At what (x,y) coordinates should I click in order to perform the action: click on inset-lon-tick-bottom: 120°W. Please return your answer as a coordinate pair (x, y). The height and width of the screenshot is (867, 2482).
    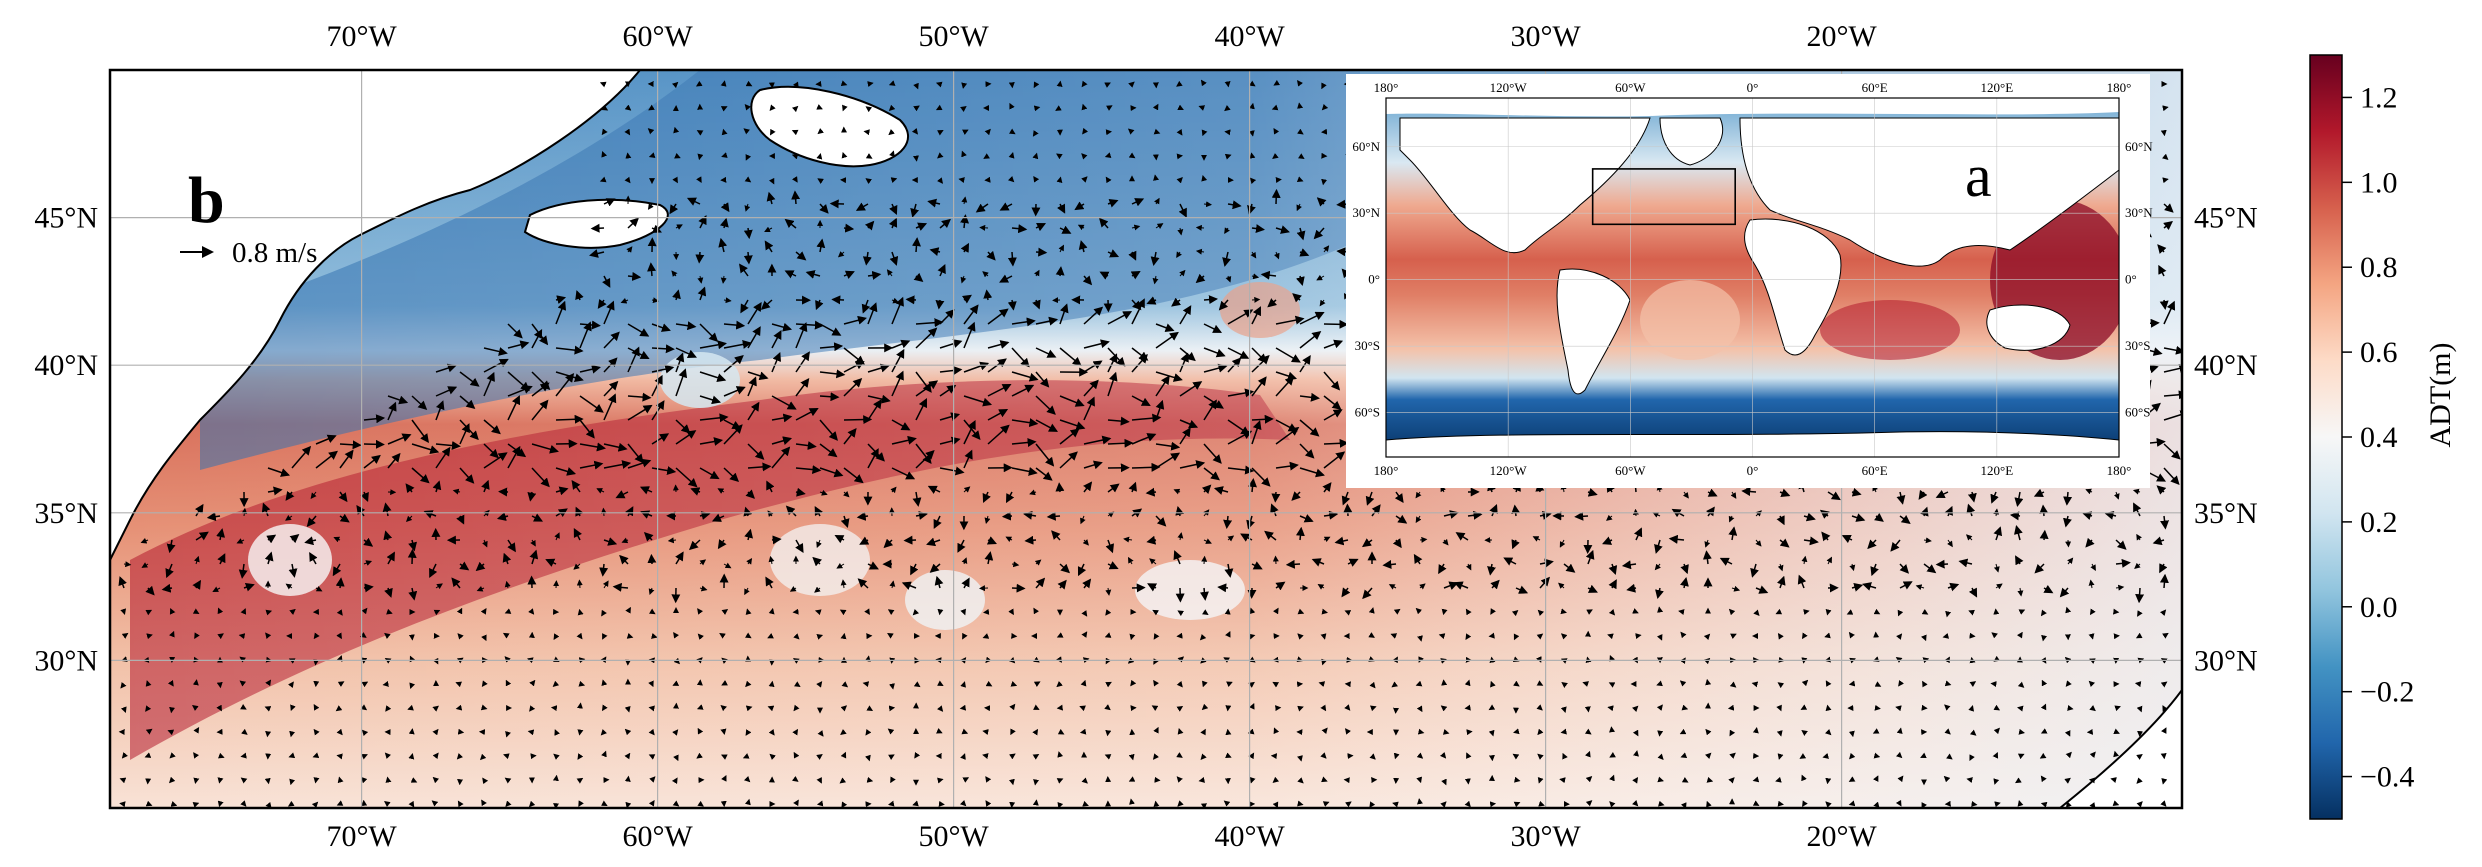
    Looking at the image, I should click on (1509, 470).